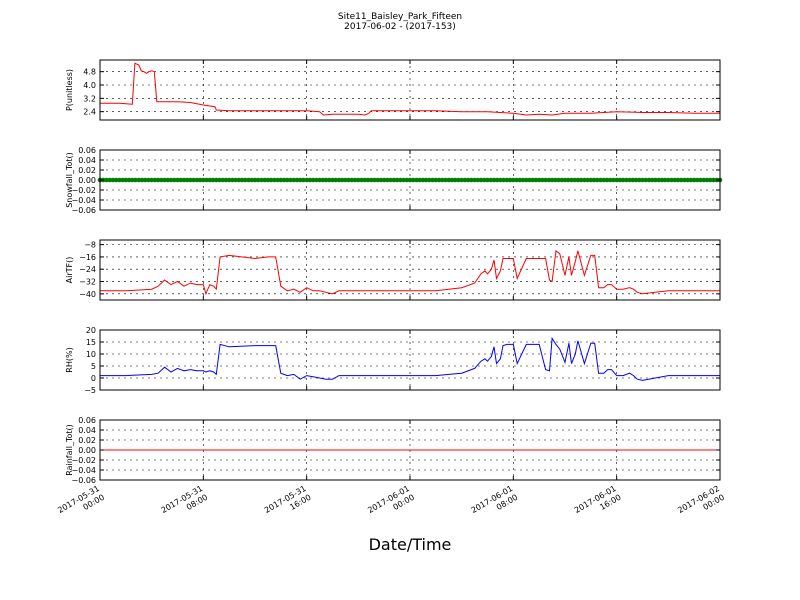 The width and height of the screenshot is (800, 600). Describe the element at coordinates (89, 98) in the screenshot. I see `y-tick-label: 3.2` at that location.